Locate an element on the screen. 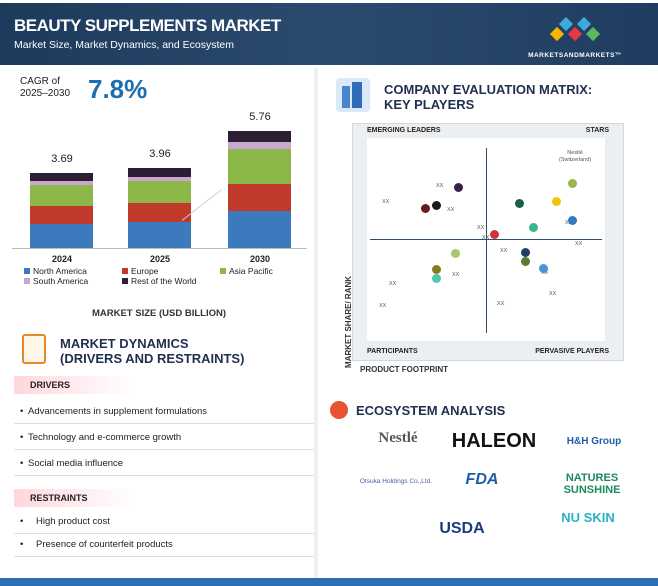 The height and width of the screenshot is (586, 658). legend-item: South America is located at coordinates (56, 281).